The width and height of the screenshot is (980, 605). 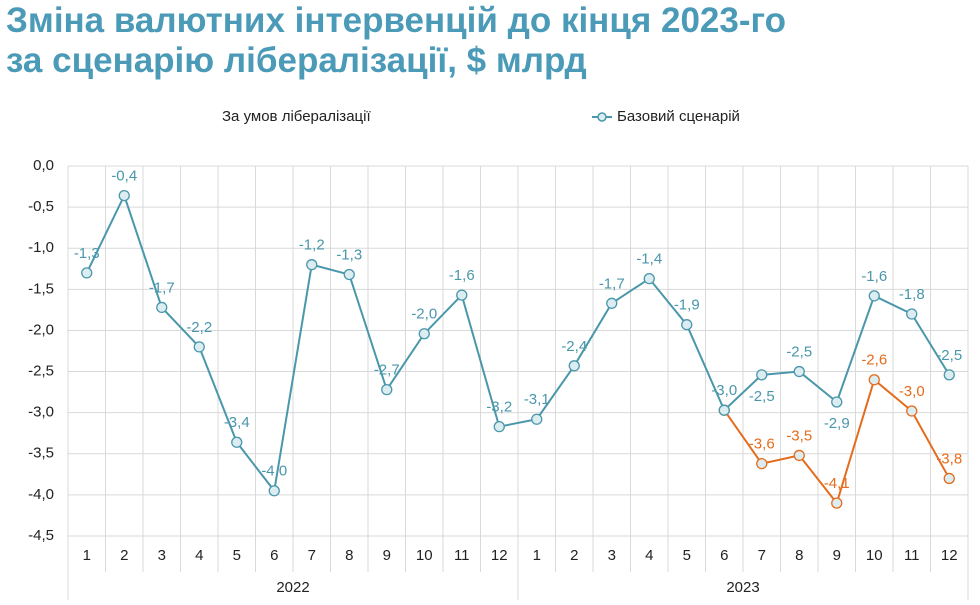 I want to click on y-tick-label: -4,0, so click(x=41, y=494).